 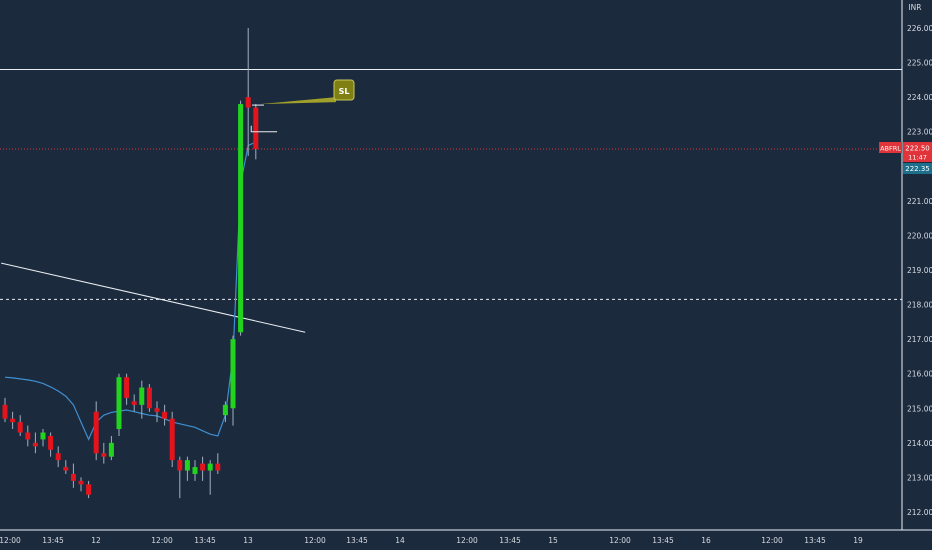 I want to click on y-tick-label: 213.00, so click(x=919, y=477).